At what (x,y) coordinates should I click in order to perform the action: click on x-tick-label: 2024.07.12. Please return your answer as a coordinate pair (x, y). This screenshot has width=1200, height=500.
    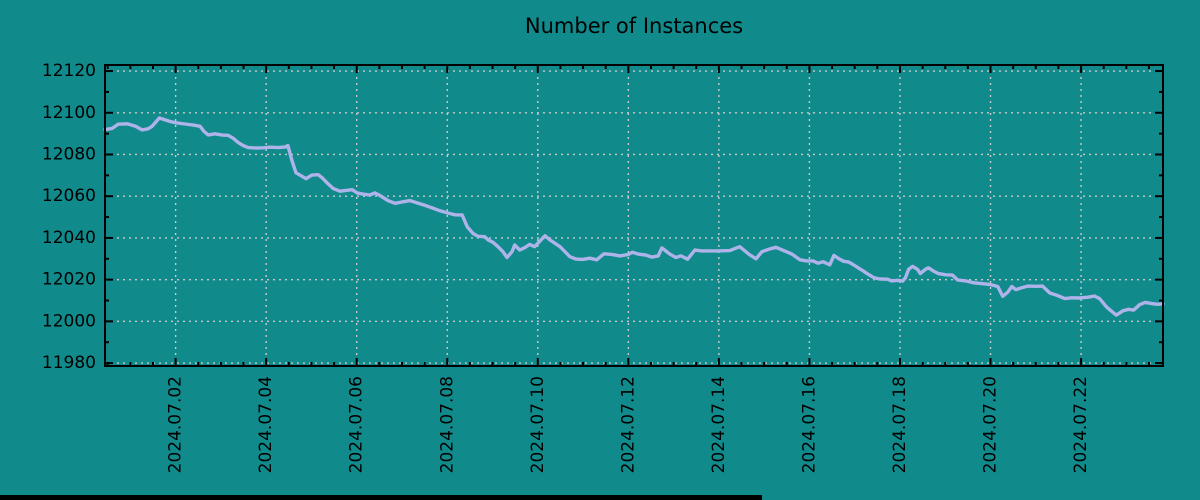
    Looking at the image, I should click on (628, 424).